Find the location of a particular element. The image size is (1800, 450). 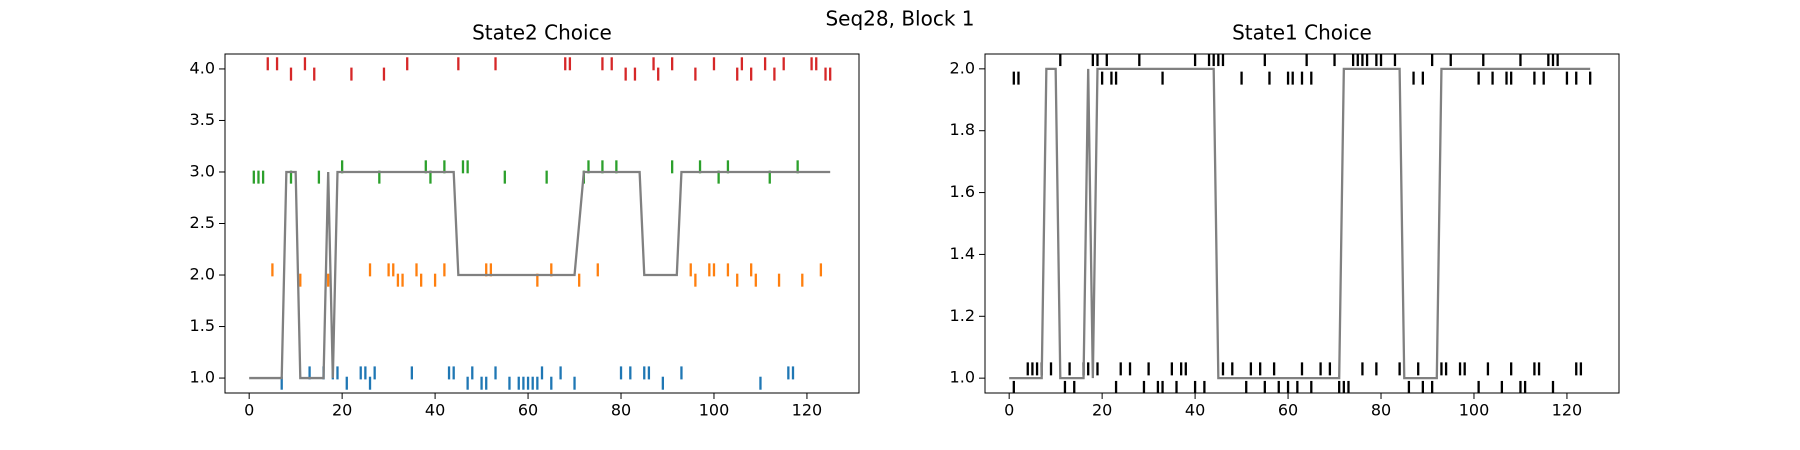

y-tick-label: 1.8 is located at coordinates (962, 129).